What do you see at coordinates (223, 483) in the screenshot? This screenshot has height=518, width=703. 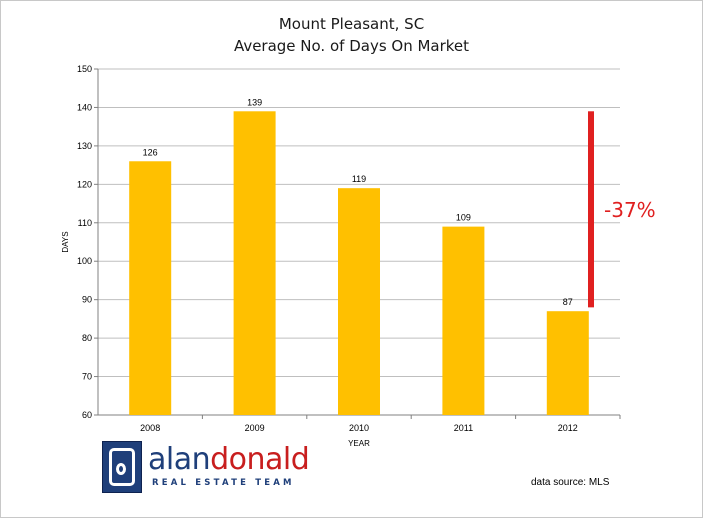 I see `logo-tagline: REAL ESTATE TEAM` at bounding box center [223, 483].